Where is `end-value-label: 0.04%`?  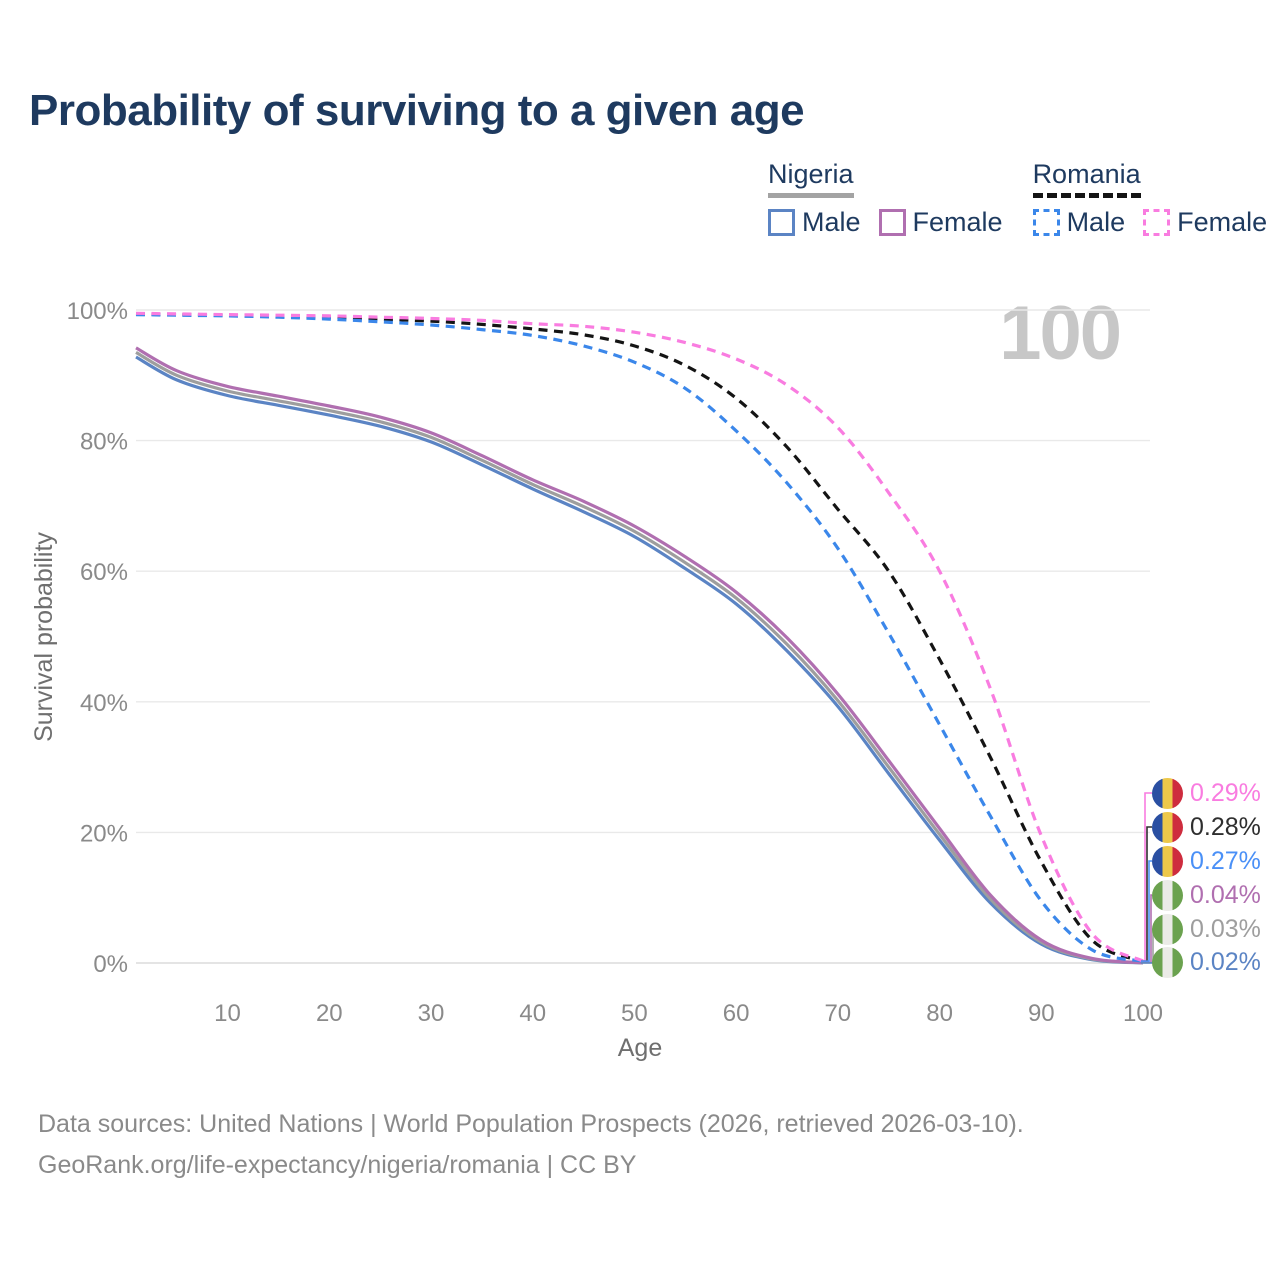
end-value-label: 0.04% is located at coordinates (1225, 894).